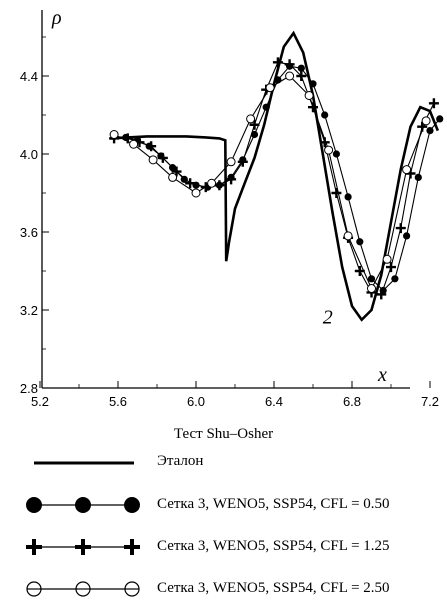 Image resolution: width=447 pixels, height=605 pixels. I want to click on x-tick-label: 6.8, so click(352, 401).